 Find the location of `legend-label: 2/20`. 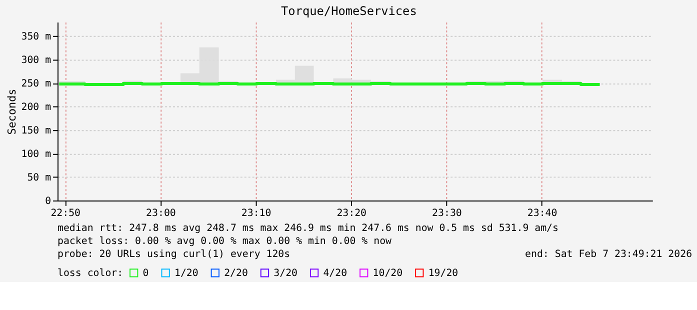

legend-label: 2/20 is located at coordinates (236, 273).